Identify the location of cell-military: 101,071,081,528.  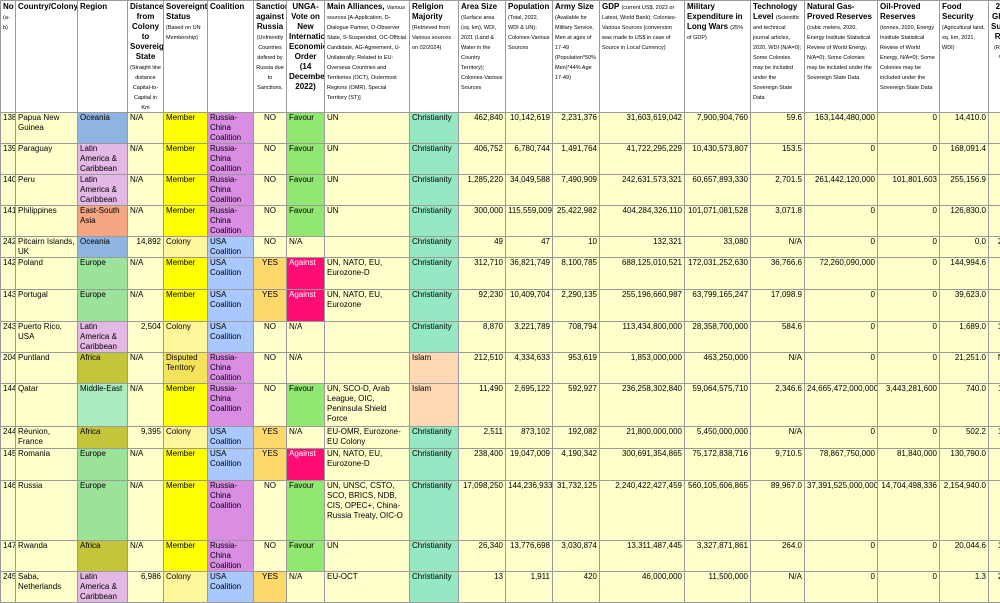
(718, 221).